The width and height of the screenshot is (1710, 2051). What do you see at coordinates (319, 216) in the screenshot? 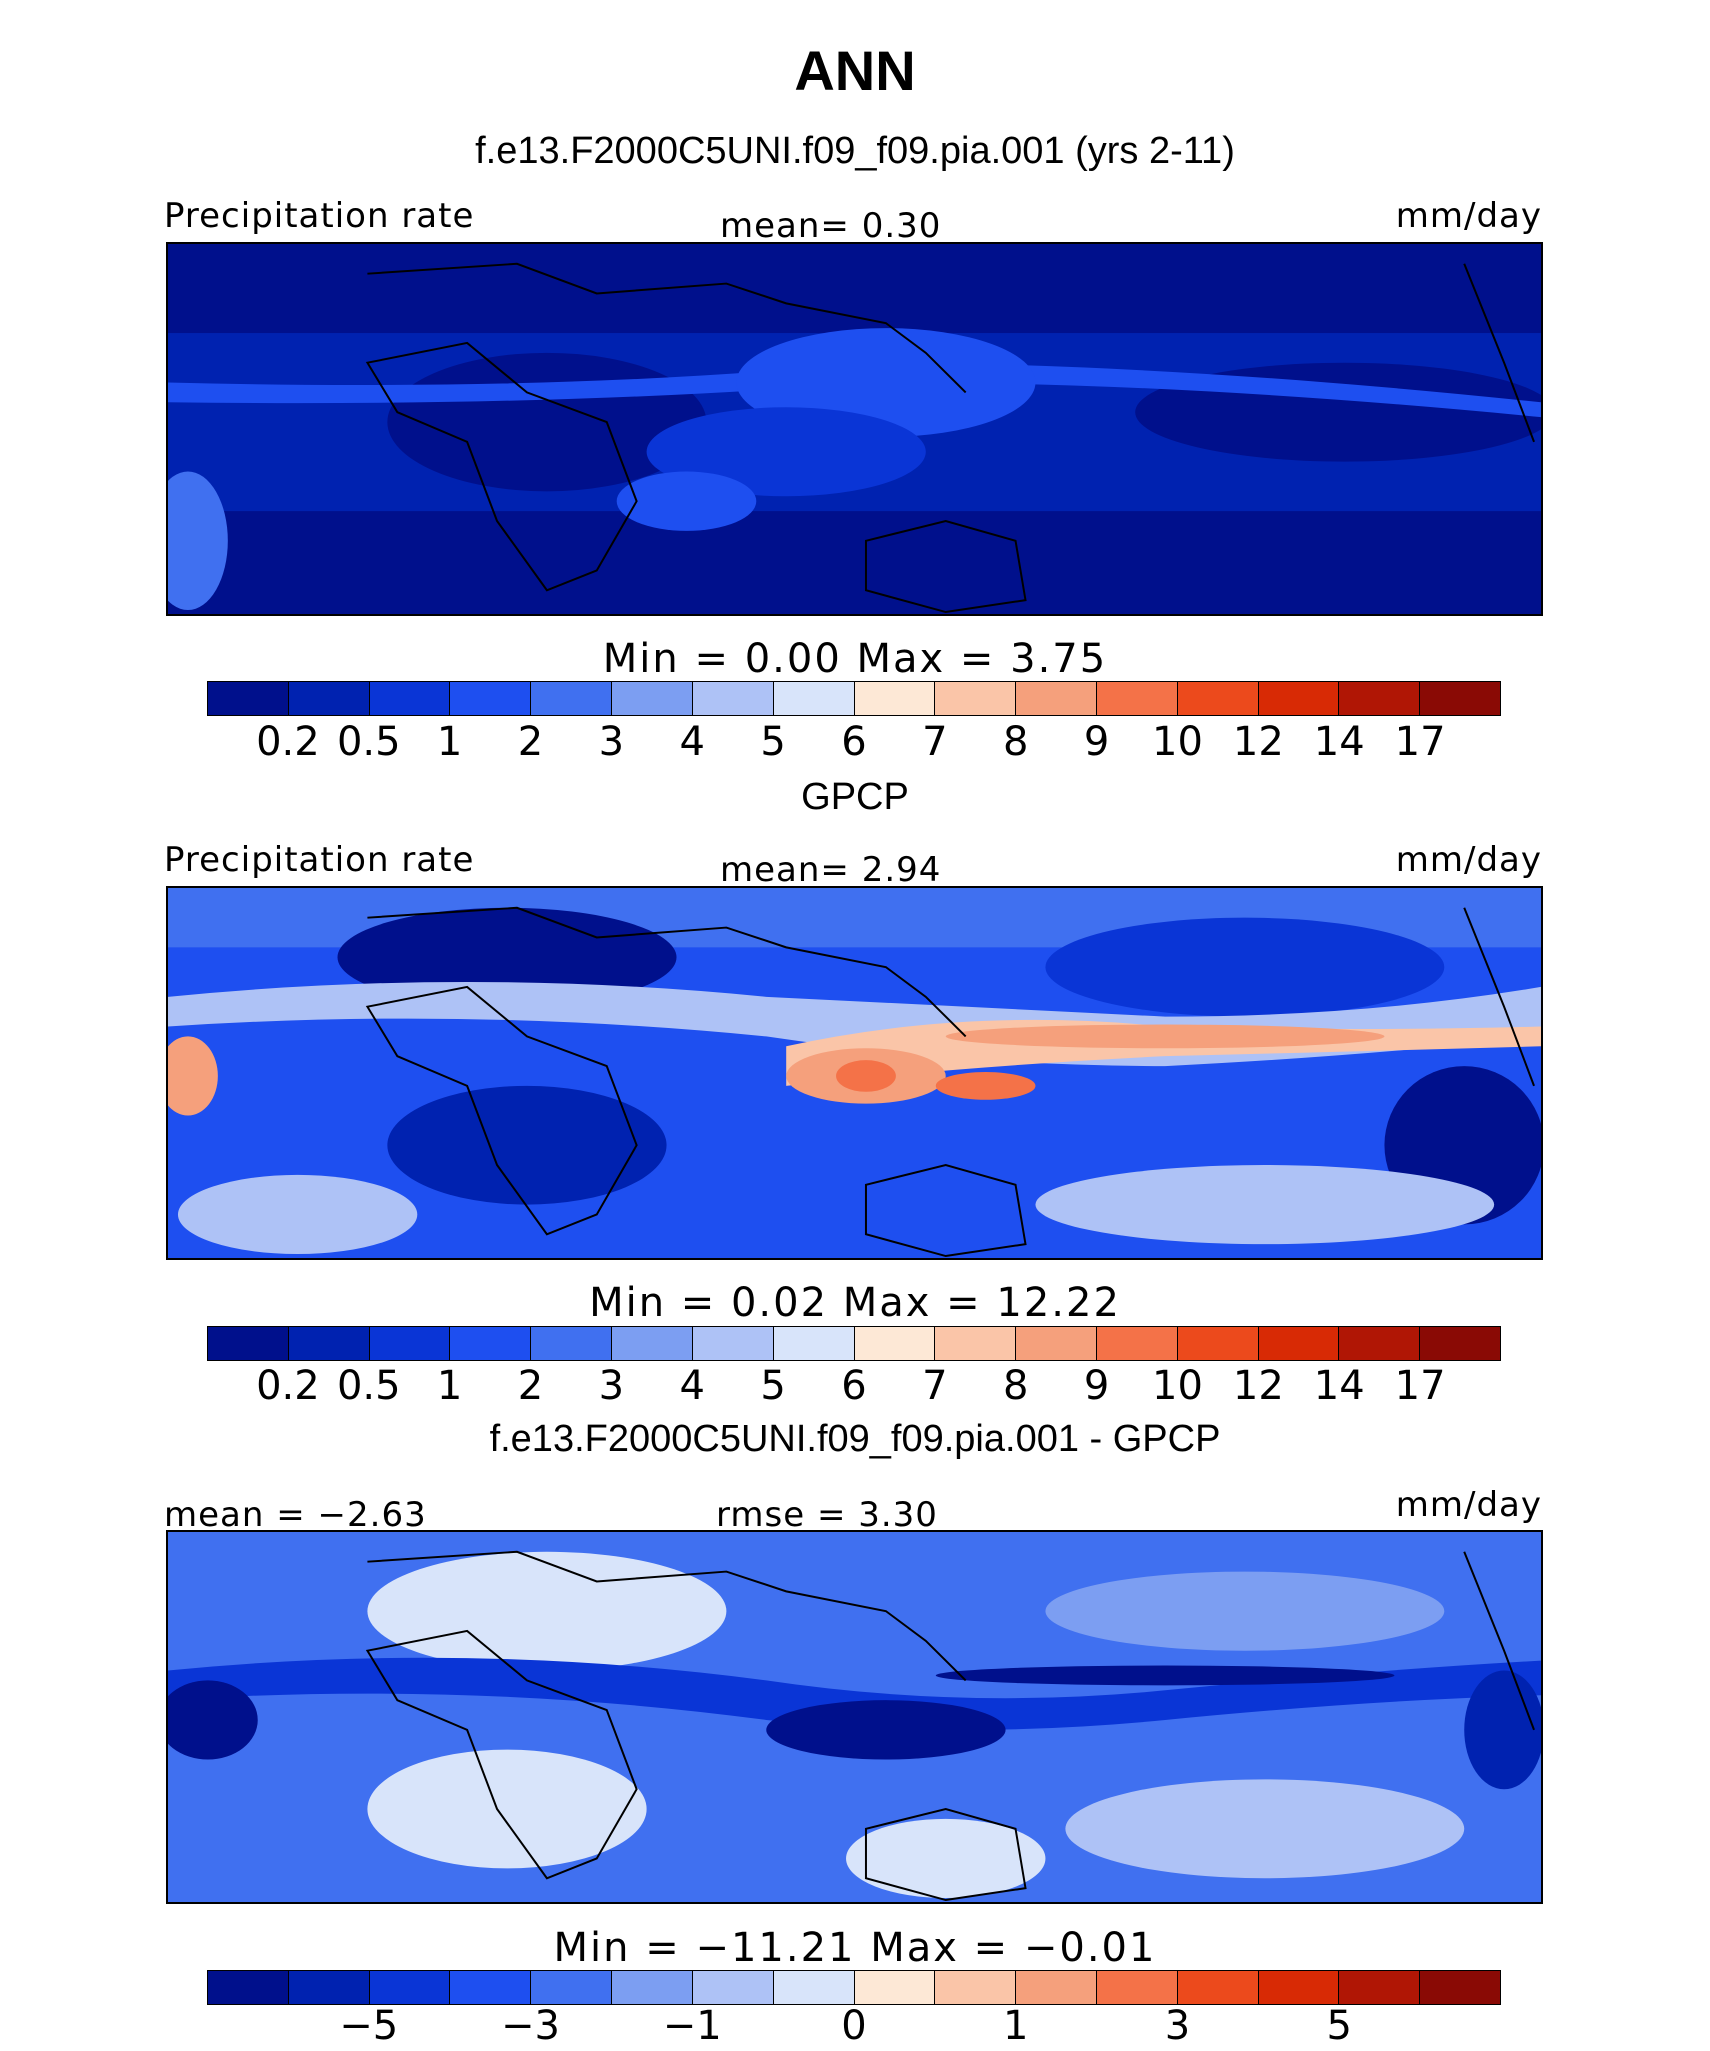
I see `panel-1-variable-label: Precipitation rate` at bounding box center [319, 216].